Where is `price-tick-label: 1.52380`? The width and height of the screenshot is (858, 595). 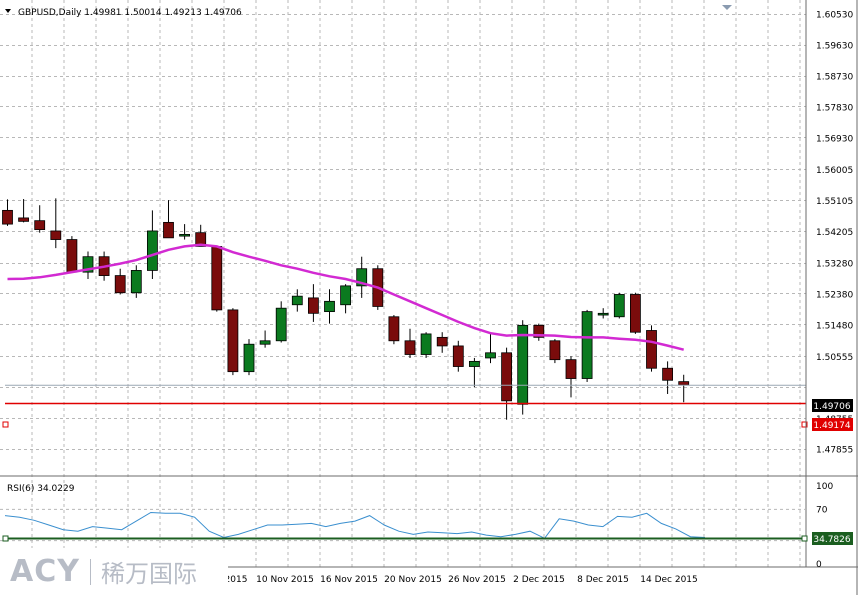
price-tick-label: 1.52380 is located at coordinates (834, 295).